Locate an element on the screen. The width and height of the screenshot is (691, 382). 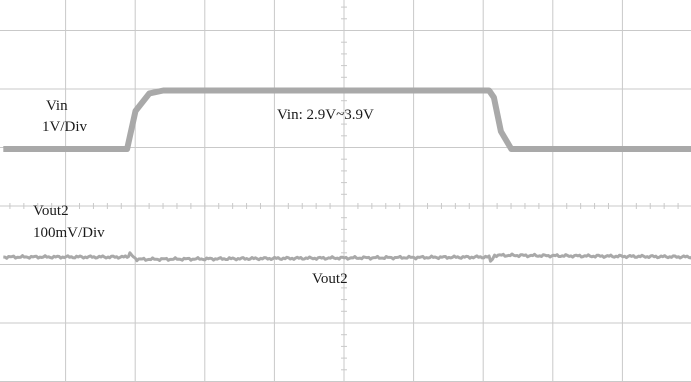
vout-channel-label: Vout2 is located at coordinates (51, 211).